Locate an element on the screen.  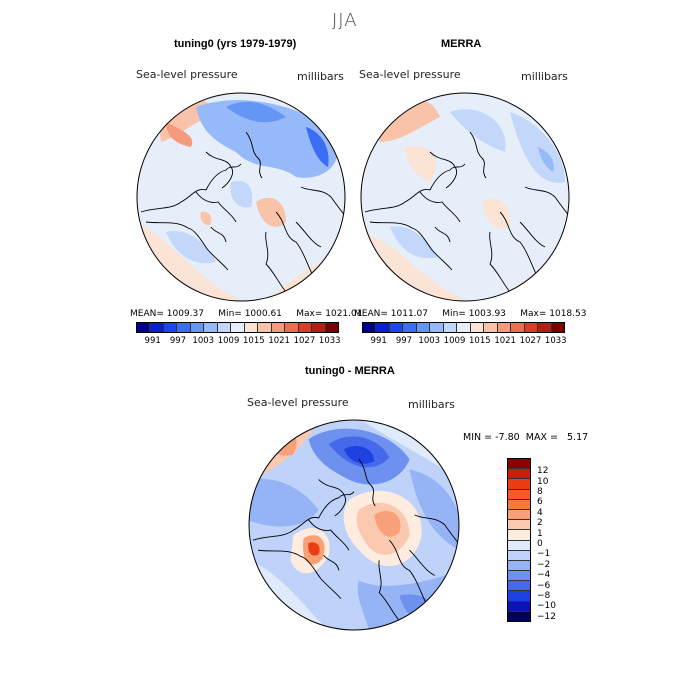
colorbar-tick-label: 1 is located at coordinates (540, 533).